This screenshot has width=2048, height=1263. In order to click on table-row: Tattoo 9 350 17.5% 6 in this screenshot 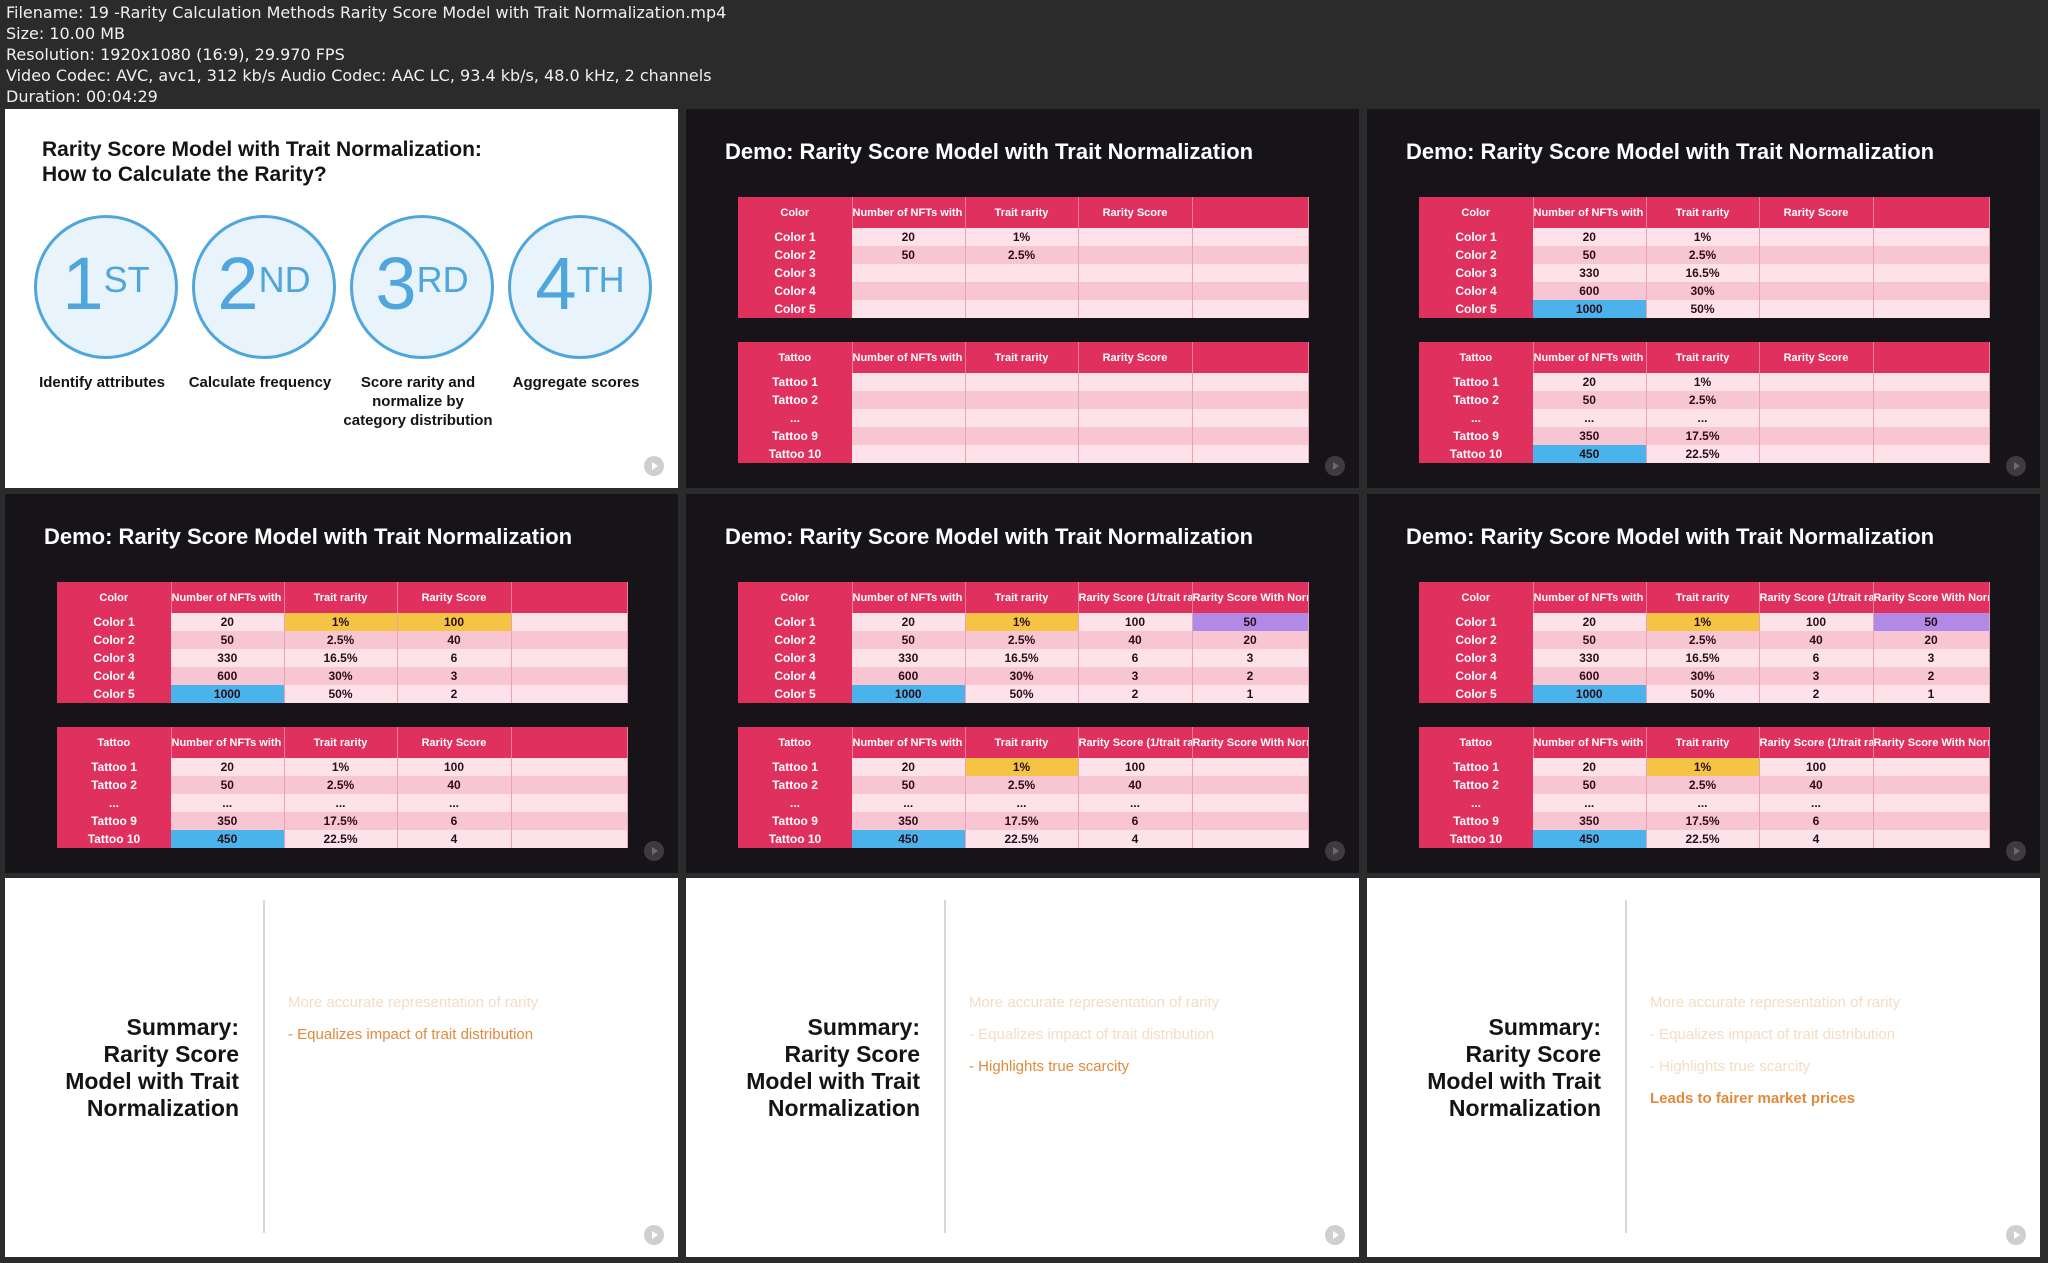, I will do `click(342, 821)`.